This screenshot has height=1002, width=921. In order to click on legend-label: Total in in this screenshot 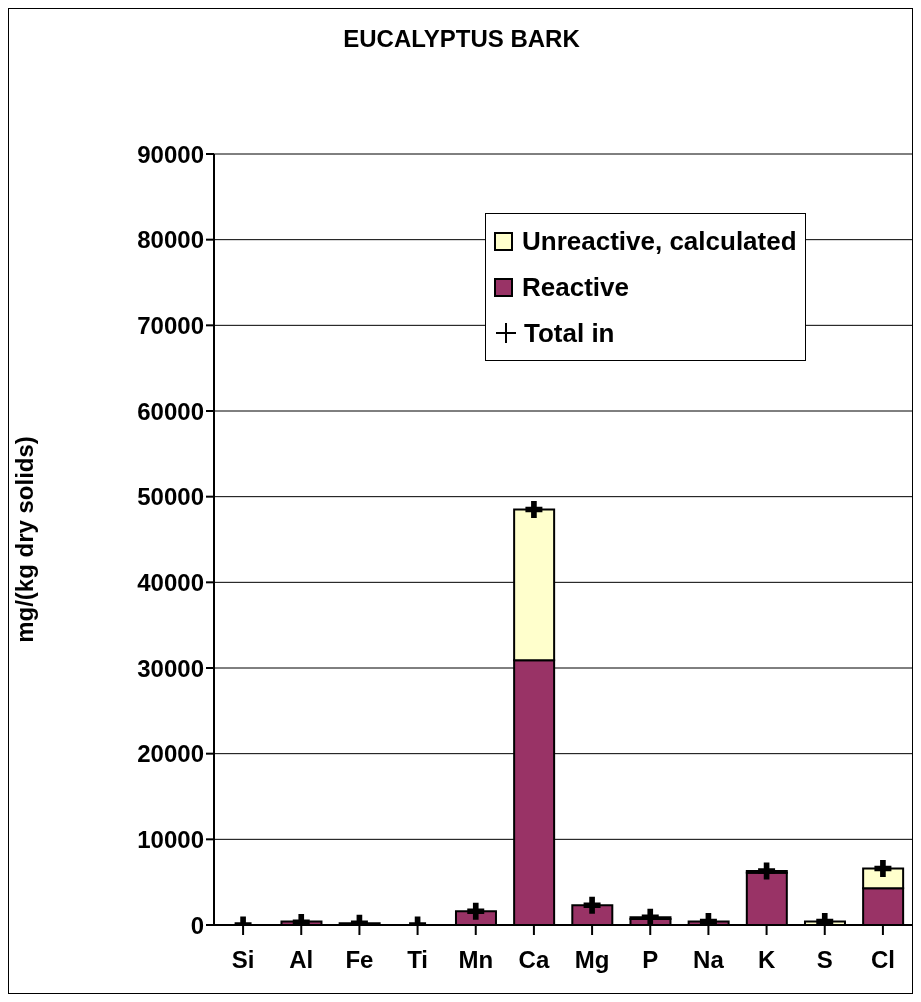, I will do `click(569, 333)`.